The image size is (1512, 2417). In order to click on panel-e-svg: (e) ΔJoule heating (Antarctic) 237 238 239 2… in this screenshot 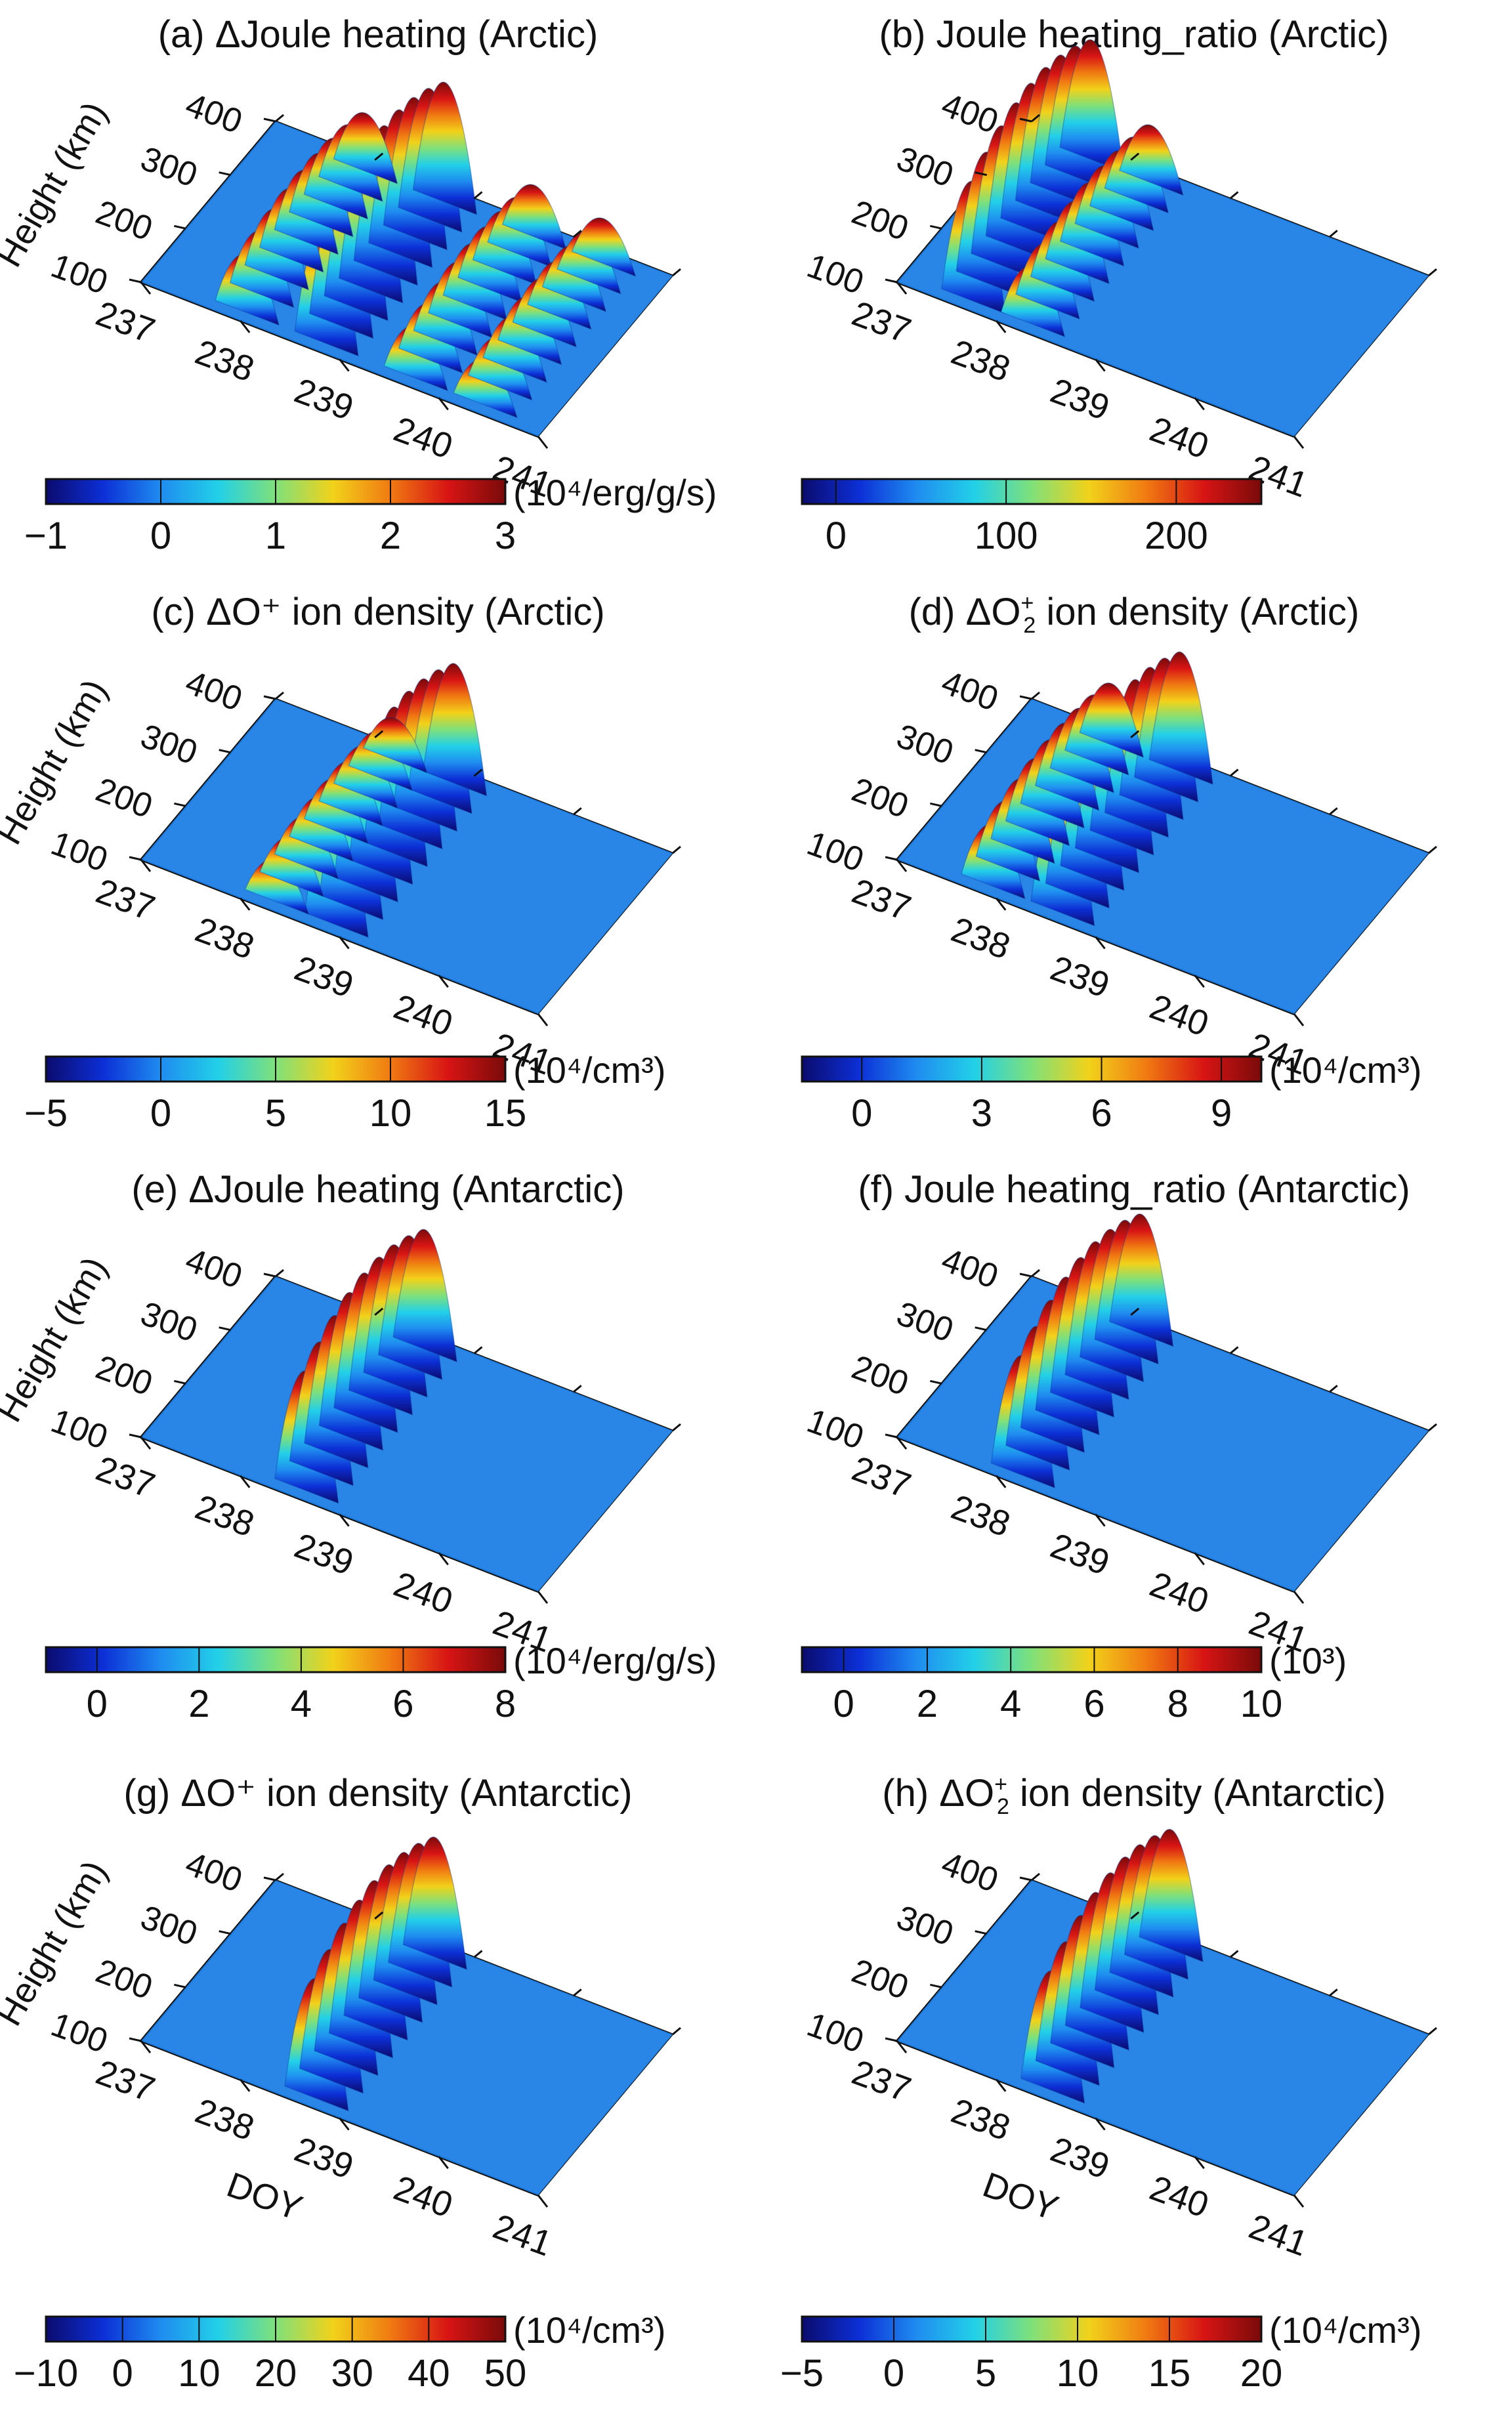, I will do `click(358, 1447)`.